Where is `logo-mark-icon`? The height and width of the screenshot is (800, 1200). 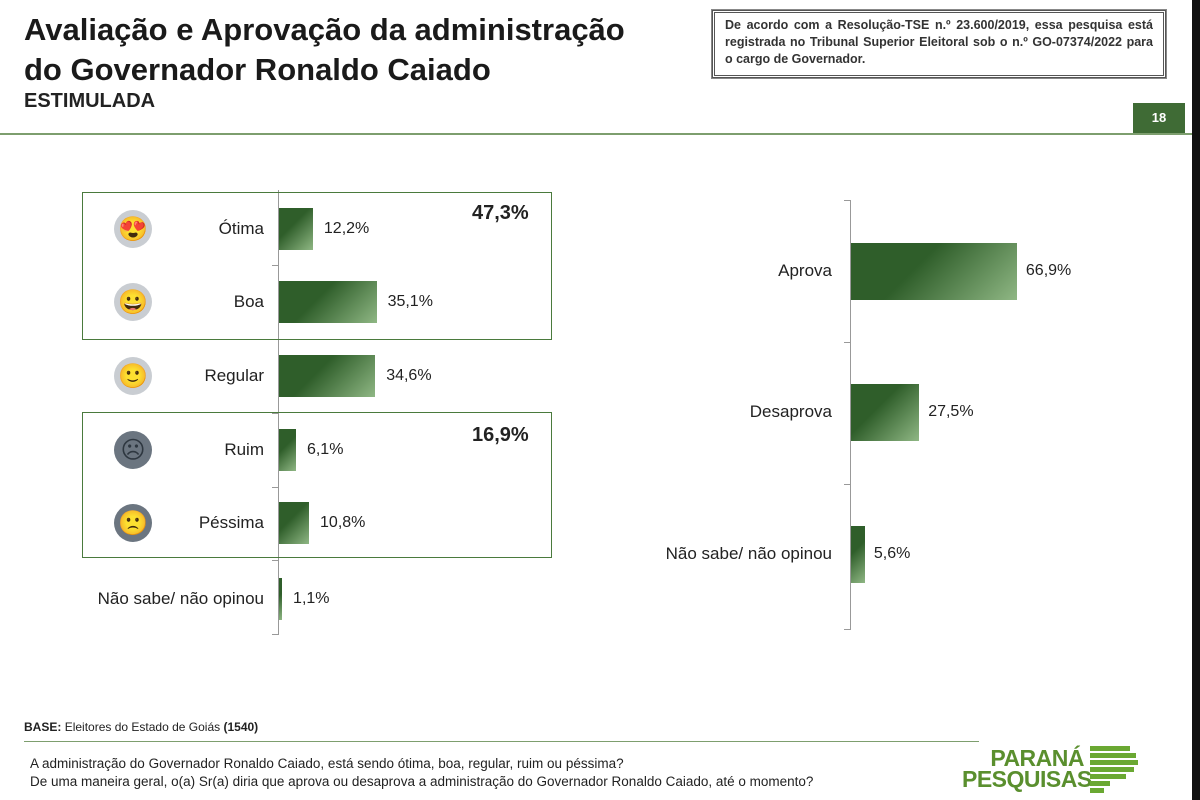 logo-mark-icon is located at coordinates (1114, 773).